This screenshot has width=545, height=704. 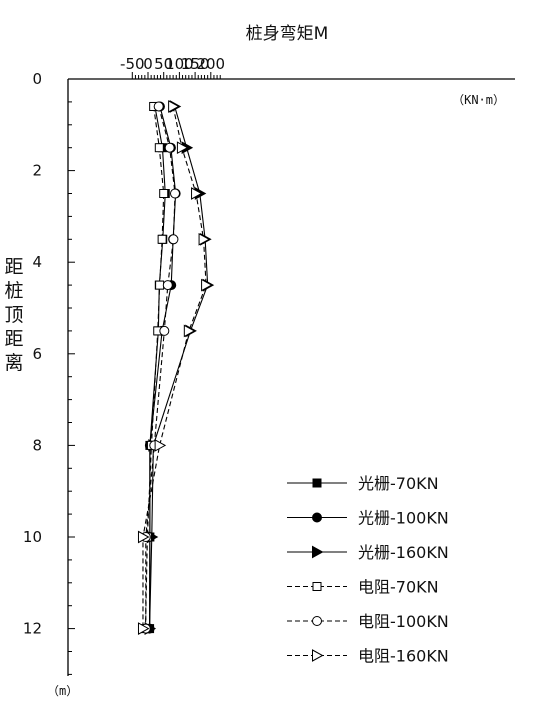 I want to click on legend-label: 电阻-70KN, so click(x=398, y=587).